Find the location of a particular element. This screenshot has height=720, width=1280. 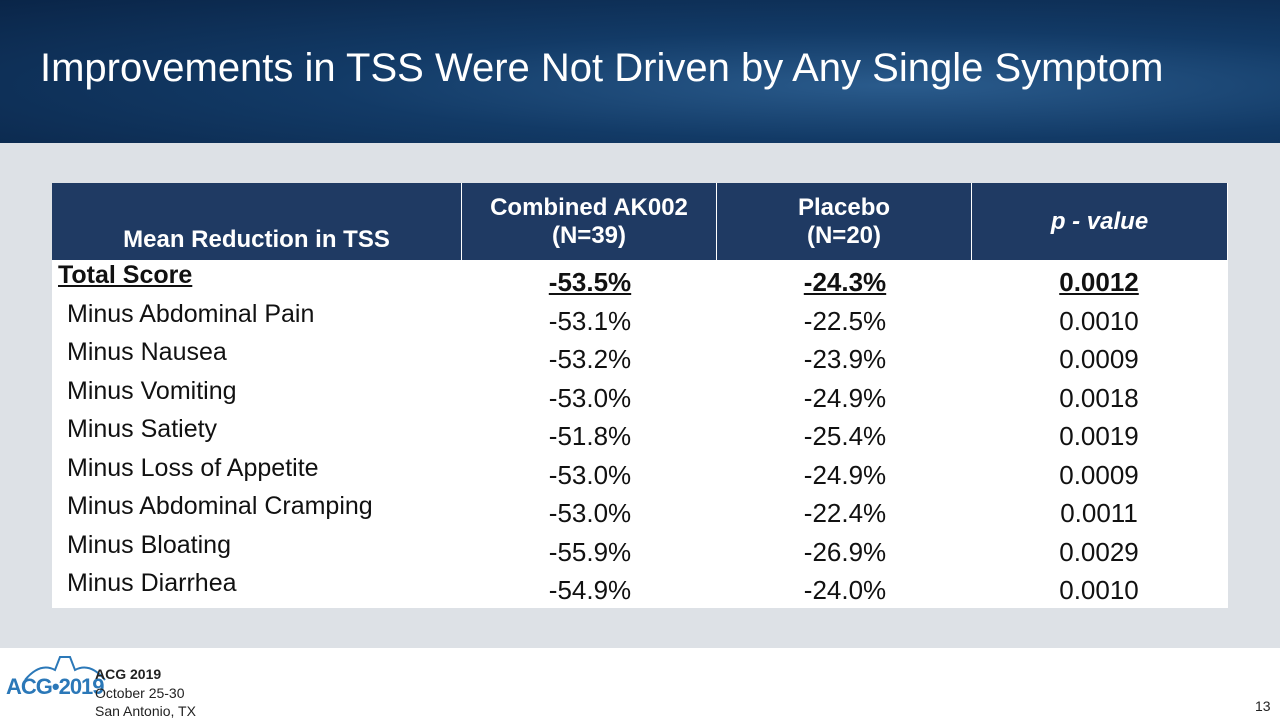

header-cell: Combined AK002 (N=39) is located at coordinates (589, 221).